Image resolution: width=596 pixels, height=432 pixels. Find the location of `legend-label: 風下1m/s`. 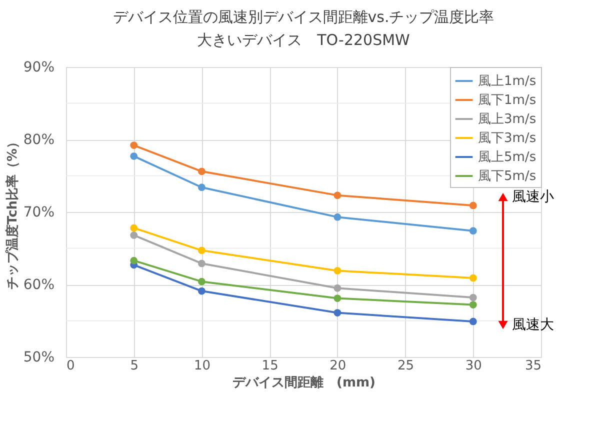

legend-label: 風下1m/s is located at coordinates (507, 100).